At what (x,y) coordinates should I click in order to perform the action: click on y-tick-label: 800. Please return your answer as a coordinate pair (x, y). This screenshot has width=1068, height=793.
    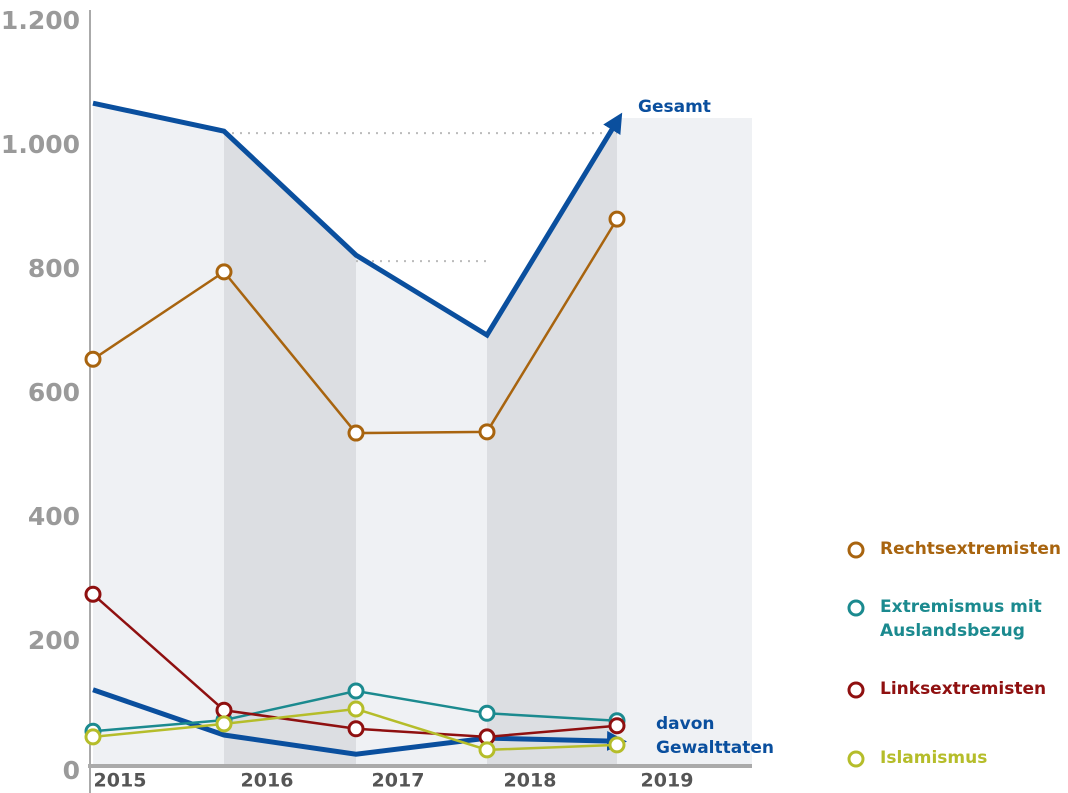
    Looking at the image, I should click on (54, 268).